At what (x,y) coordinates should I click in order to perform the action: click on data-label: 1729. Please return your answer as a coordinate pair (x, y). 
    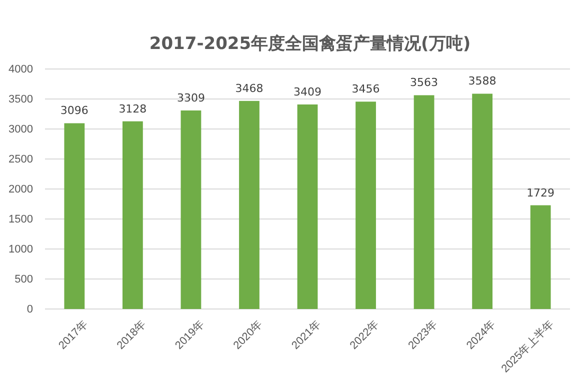
    Looking at the image, I should click on (540, 193).